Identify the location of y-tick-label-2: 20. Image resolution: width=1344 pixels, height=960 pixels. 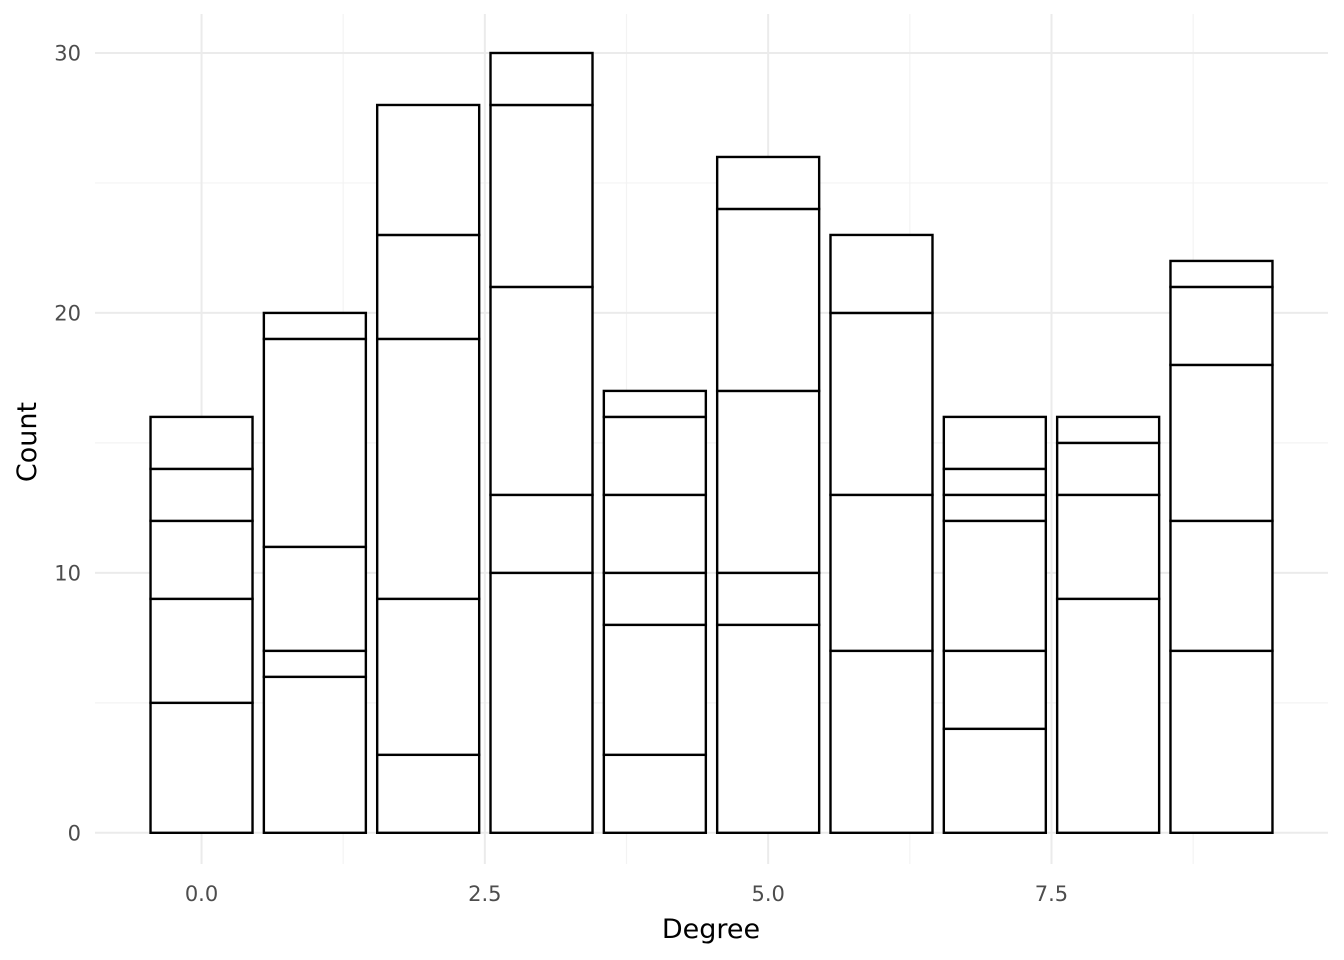
(67, 313).